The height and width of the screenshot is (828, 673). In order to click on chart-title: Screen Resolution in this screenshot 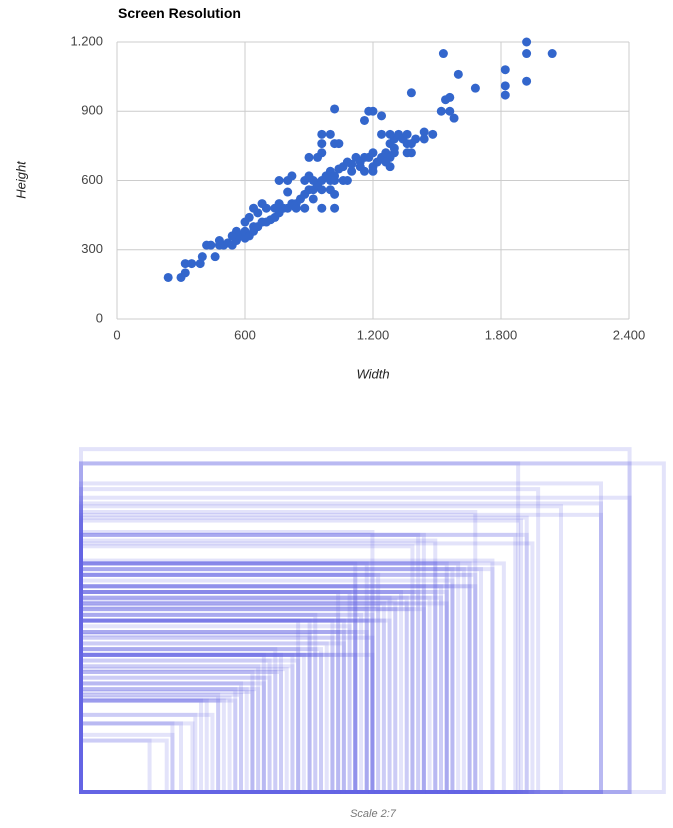, I will do `click(179, 13)`.